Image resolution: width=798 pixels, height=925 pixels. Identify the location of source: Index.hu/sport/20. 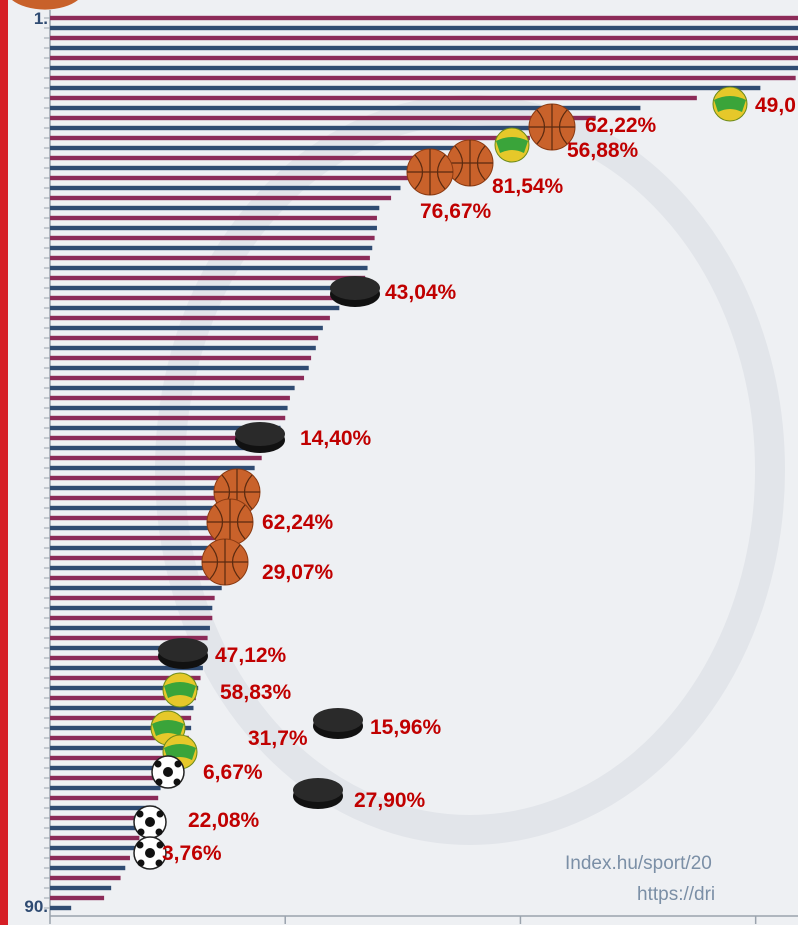
(638, 863).